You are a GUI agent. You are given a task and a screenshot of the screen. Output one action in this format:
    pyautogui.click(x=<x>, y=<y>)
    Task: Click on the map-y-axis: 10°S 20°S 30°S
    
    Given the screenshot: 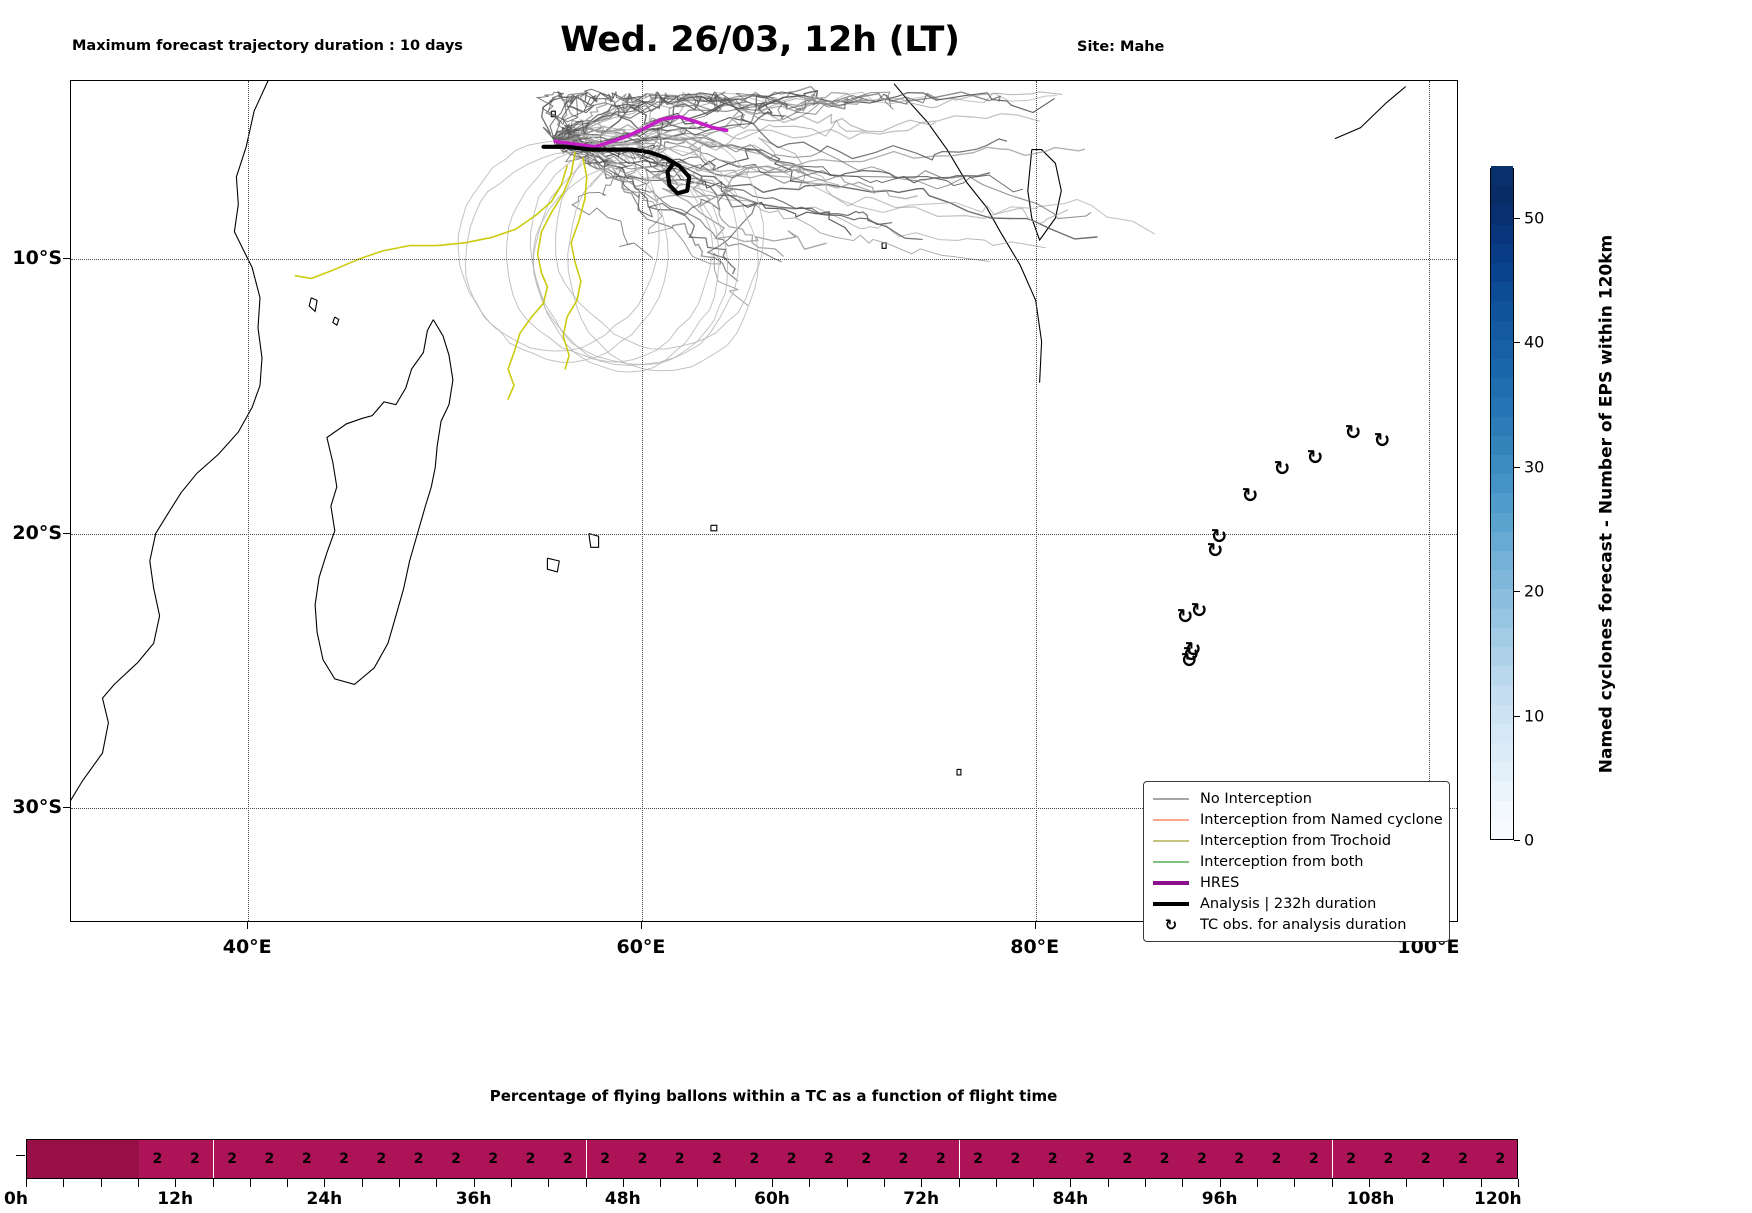 What is the action you would take?
    pyautogui.click(x=35, y=501)
    